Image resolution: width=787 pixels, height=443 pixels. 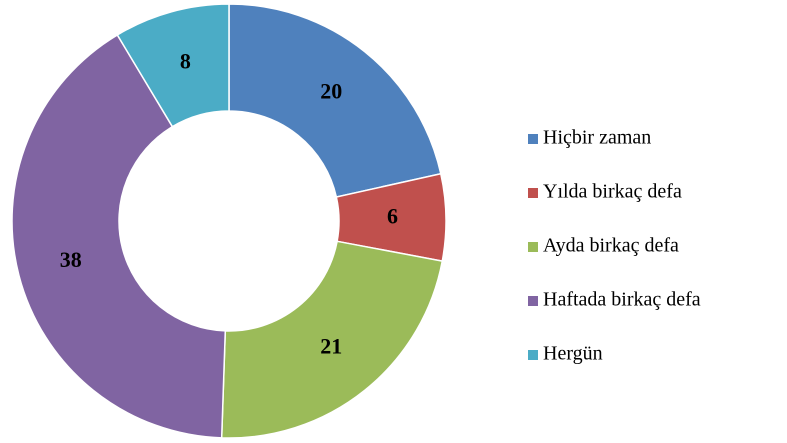 What do you see at coordinates (622, 300) in the screenshot?
I see `legend-label: Haftada birkaç defa` at bounding box center [622, 300].